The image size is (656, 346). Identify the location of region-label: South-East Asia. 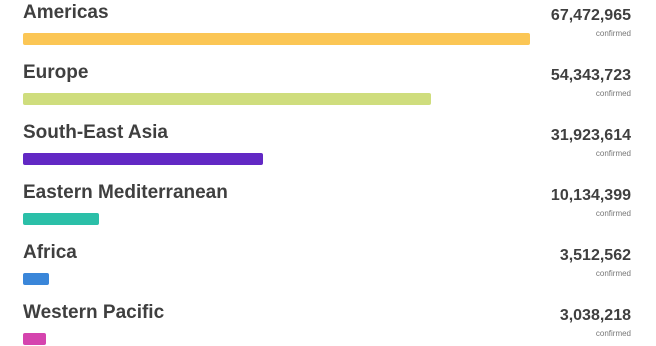
(95, 132).